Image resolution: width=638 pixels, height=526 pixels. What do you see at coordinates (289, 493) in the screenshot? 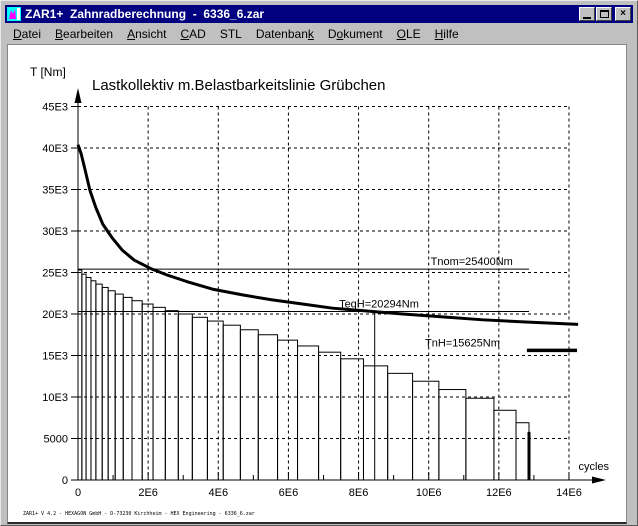
I see `x-tick-label: 6E6` at bounding box center [289, 493].